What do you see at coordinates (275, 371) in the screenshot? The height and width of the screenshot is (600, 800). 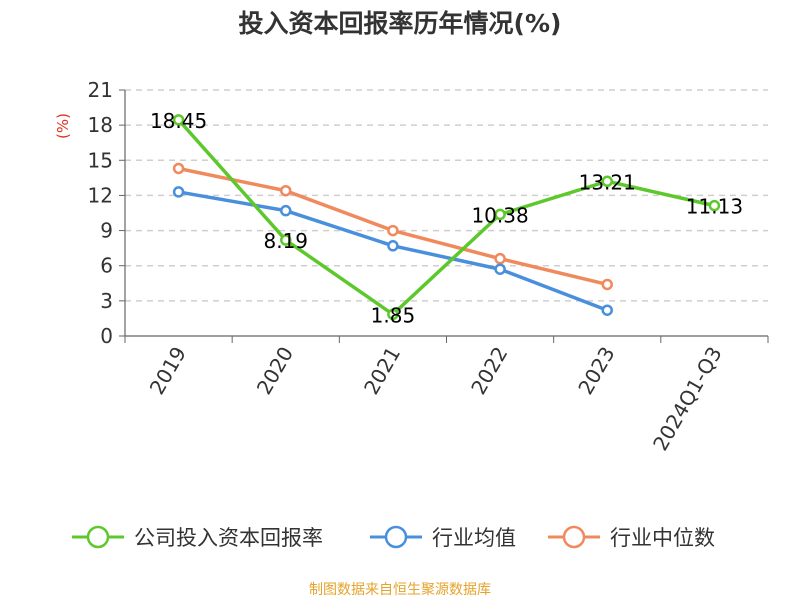 I see `x-tick-label: 2020` at bounding box center [275, 371].